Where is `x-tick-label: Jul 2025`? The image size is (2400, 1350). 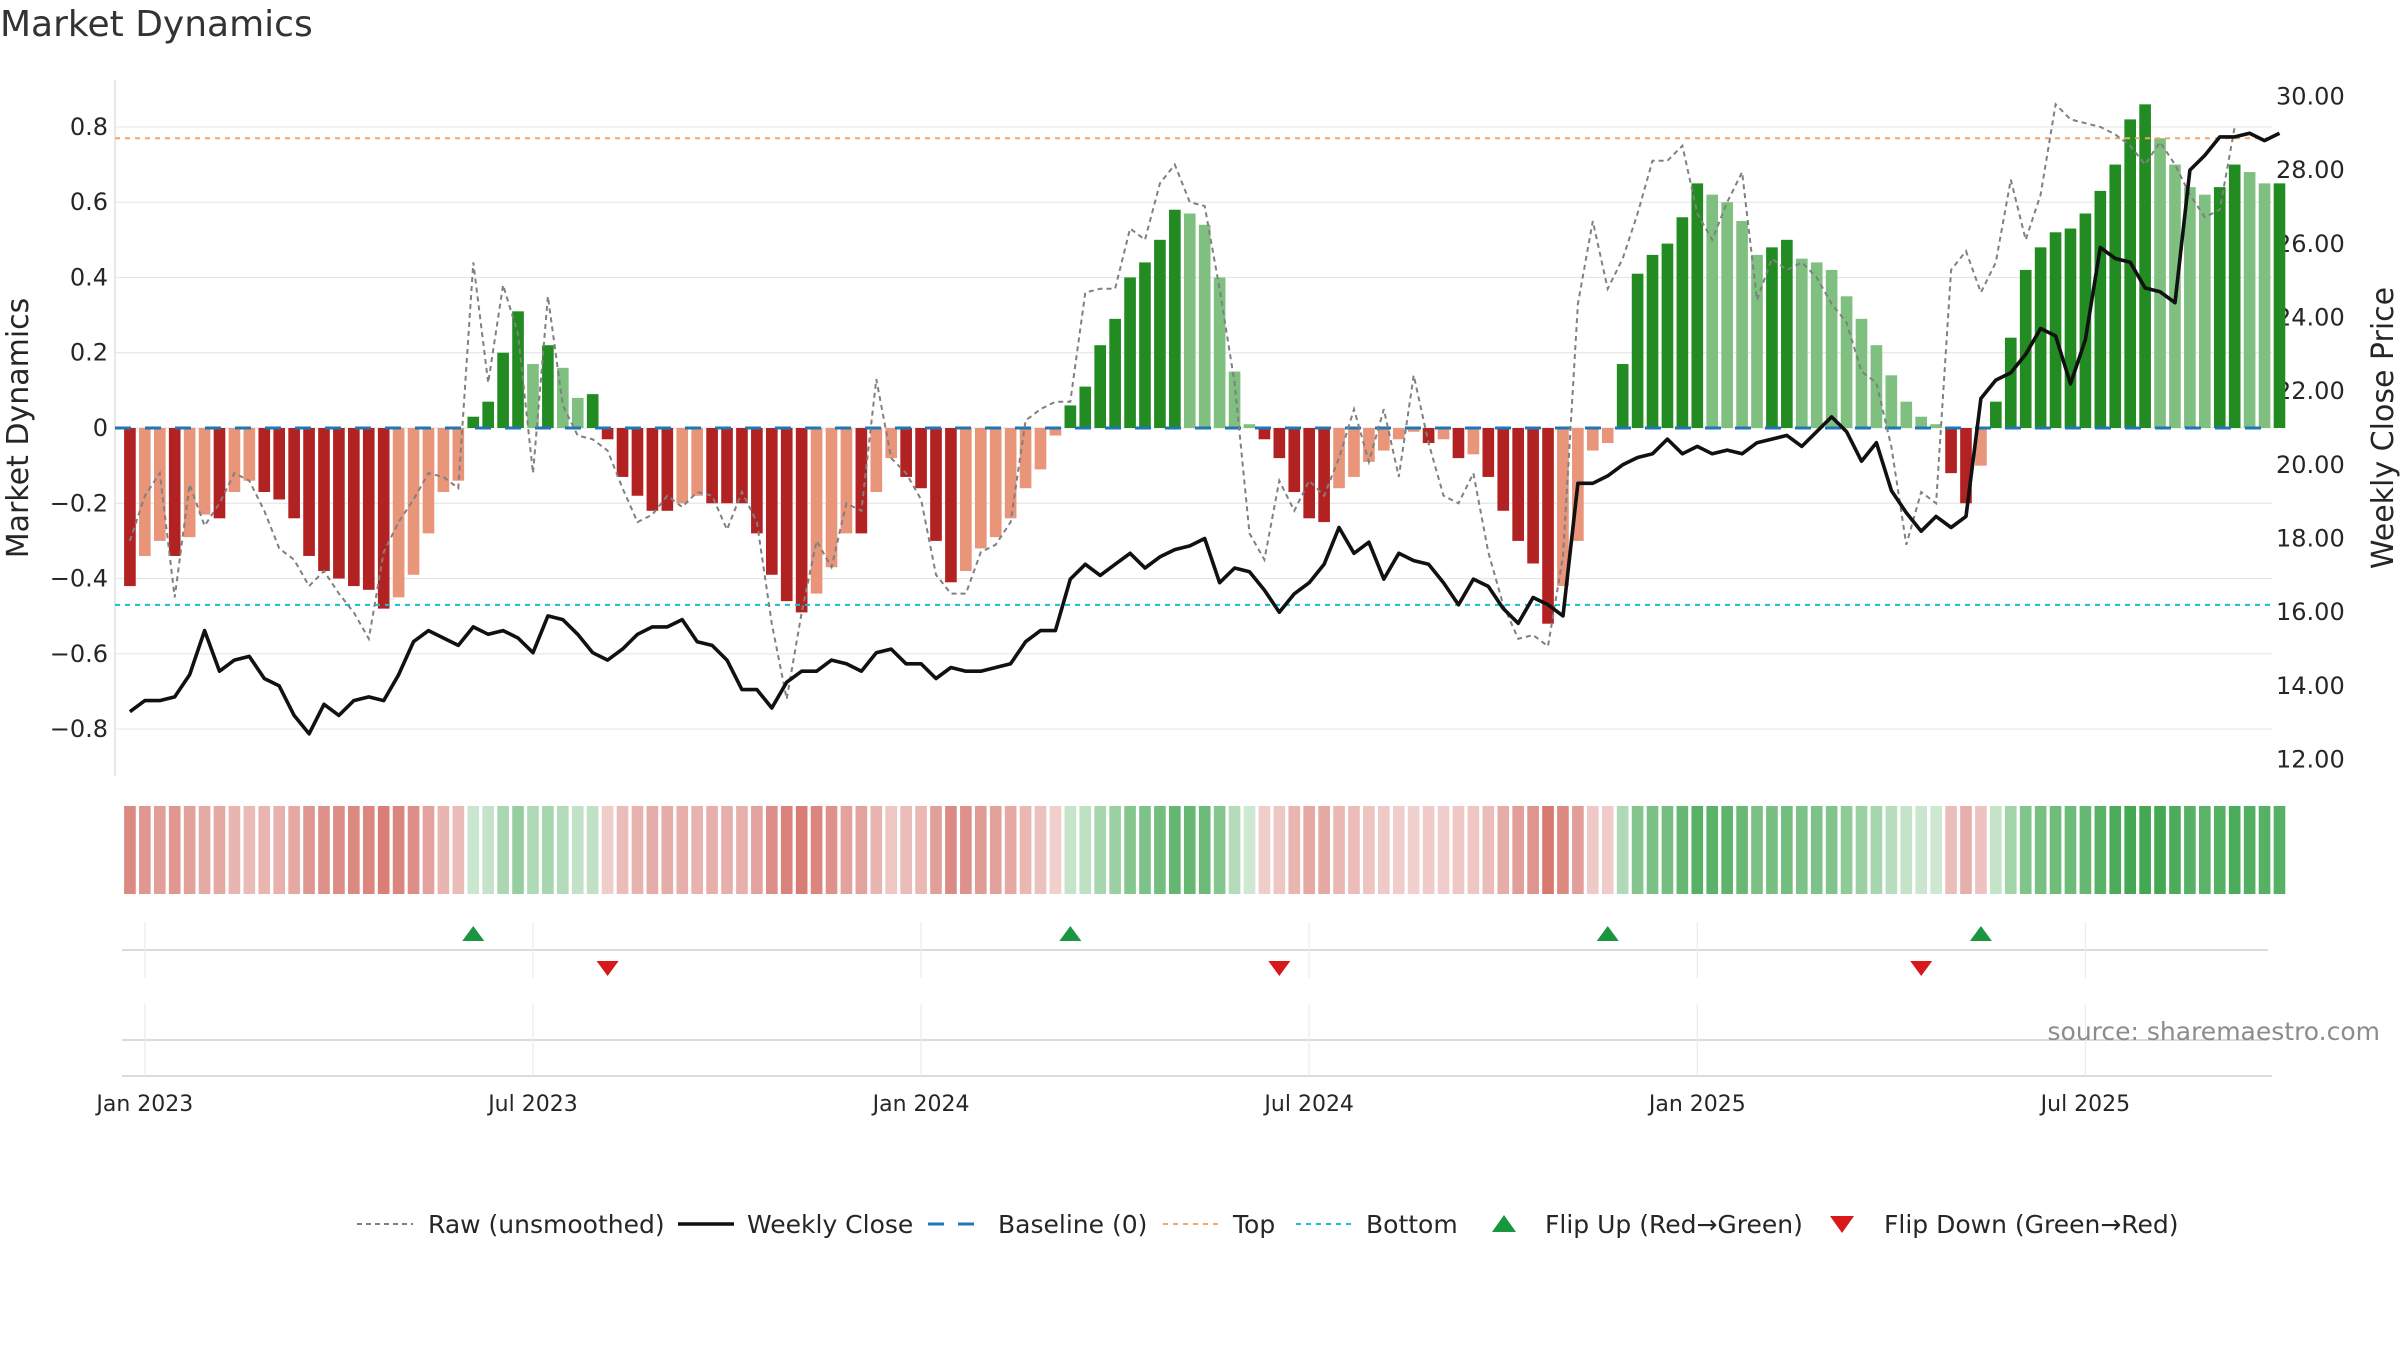 x-tick-label: Jul 2025 is located at coordinates (2085, 1104).